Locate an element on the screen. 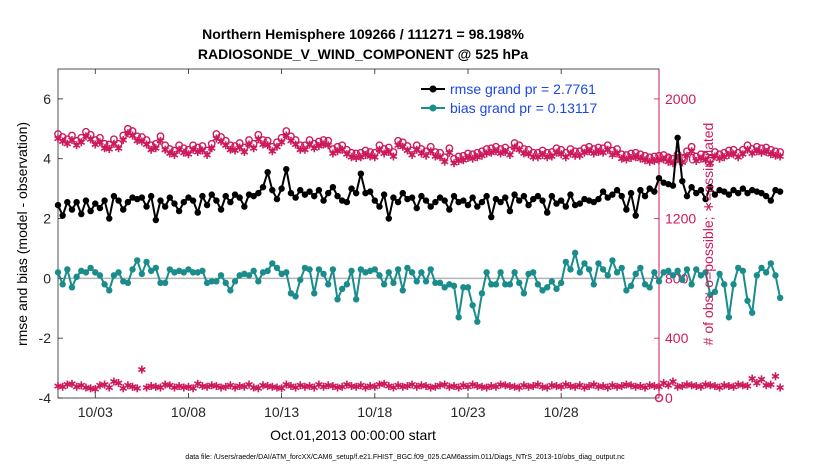  y-tick-label-left: 0 is located at coordinates (47, 278).